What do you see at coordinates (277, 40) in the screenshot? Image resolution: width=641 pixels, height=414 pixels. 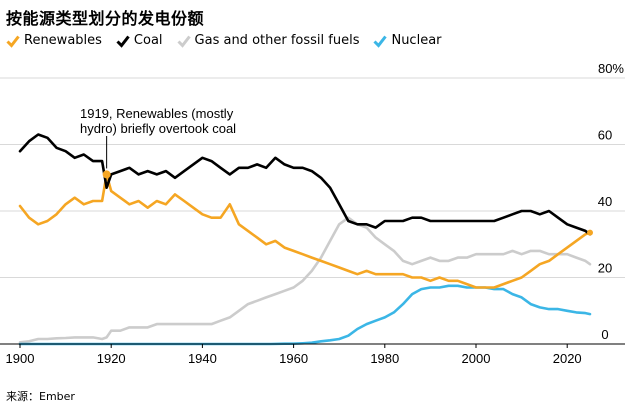 I see `legend-label-gas: Gas and other fossil fuels` at bounding box center [277, 40].